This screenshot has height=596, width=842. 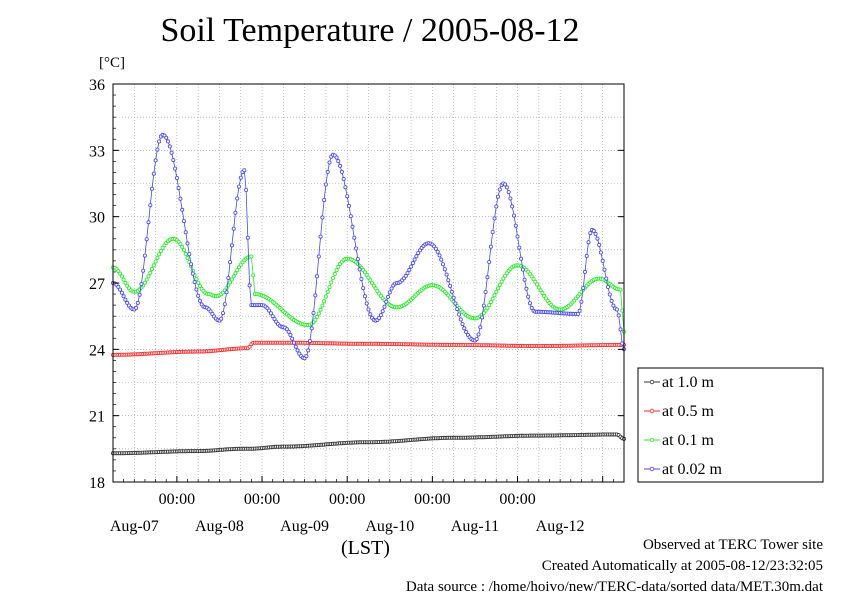 What do you see at coordinates (97, 151) in the screenshot?
I see `y-tick-label: 33` at bounding box center [97, 151].